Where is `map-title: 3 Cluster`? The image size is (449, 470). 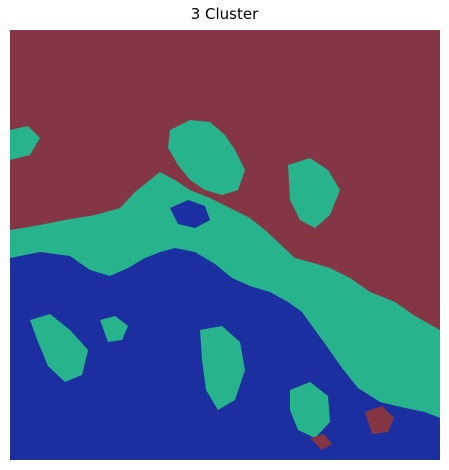 map-title: 3 Cluster is located at coordinates (224, 14).